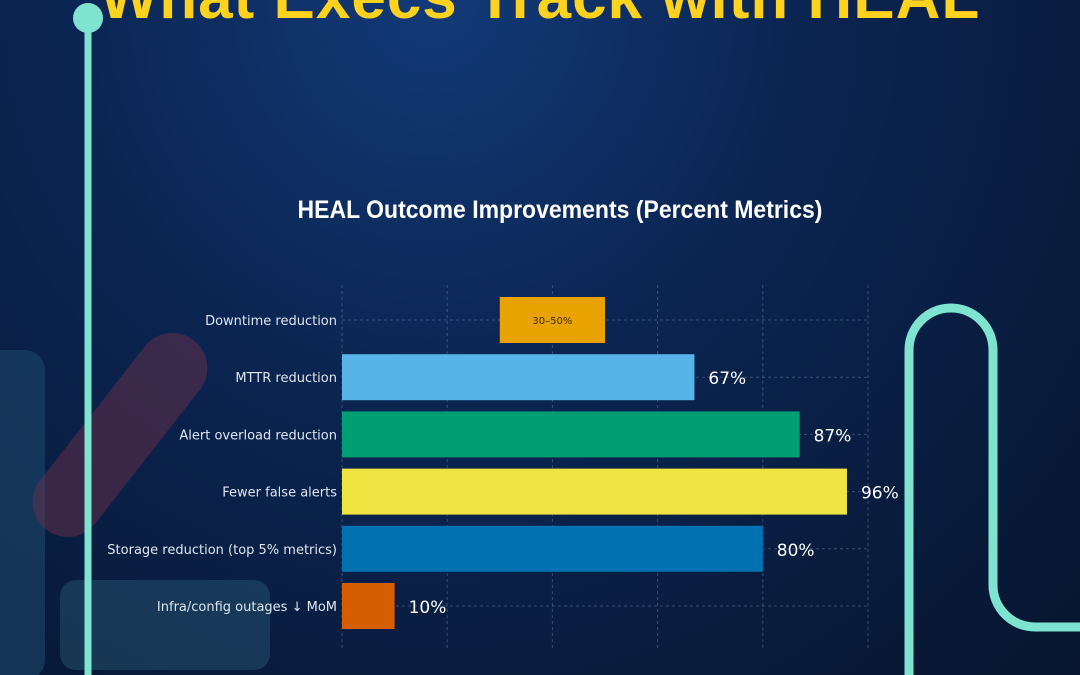  Describe the element at coordinates (286, 378) in the screenshot. I see `y-tick-label: MTTR reduction` at that location.